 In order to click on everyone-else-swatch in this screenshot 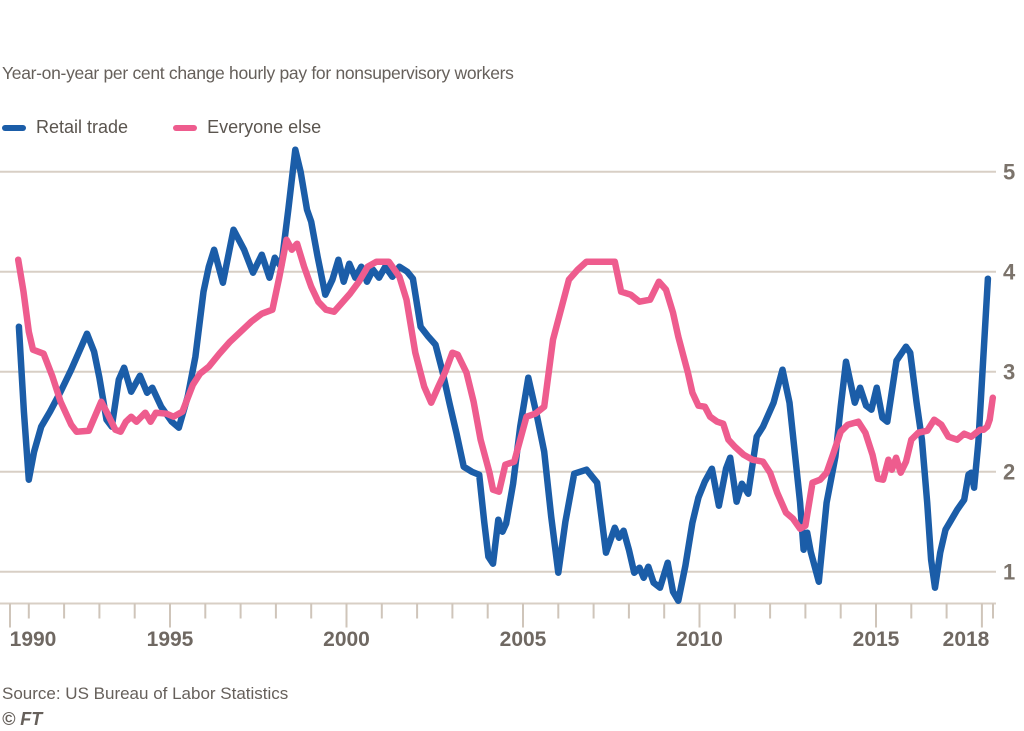, I will do `click(185, 127)`.